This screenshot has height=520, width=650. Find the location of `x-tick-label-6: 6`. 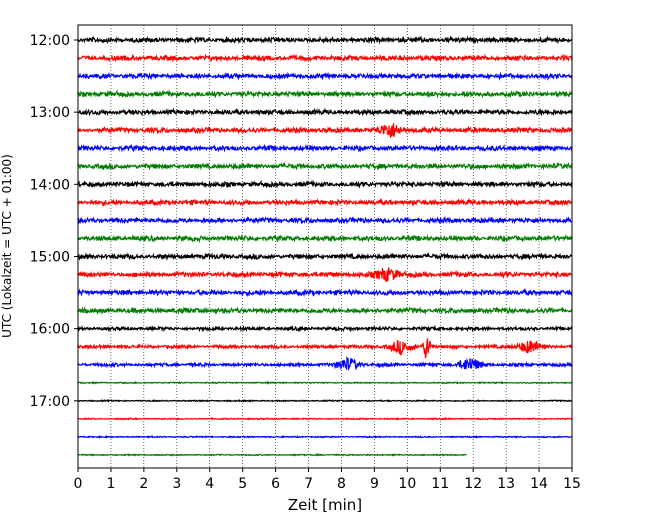

x-tick-label-6: 6 is located at coordinates (275, 484).